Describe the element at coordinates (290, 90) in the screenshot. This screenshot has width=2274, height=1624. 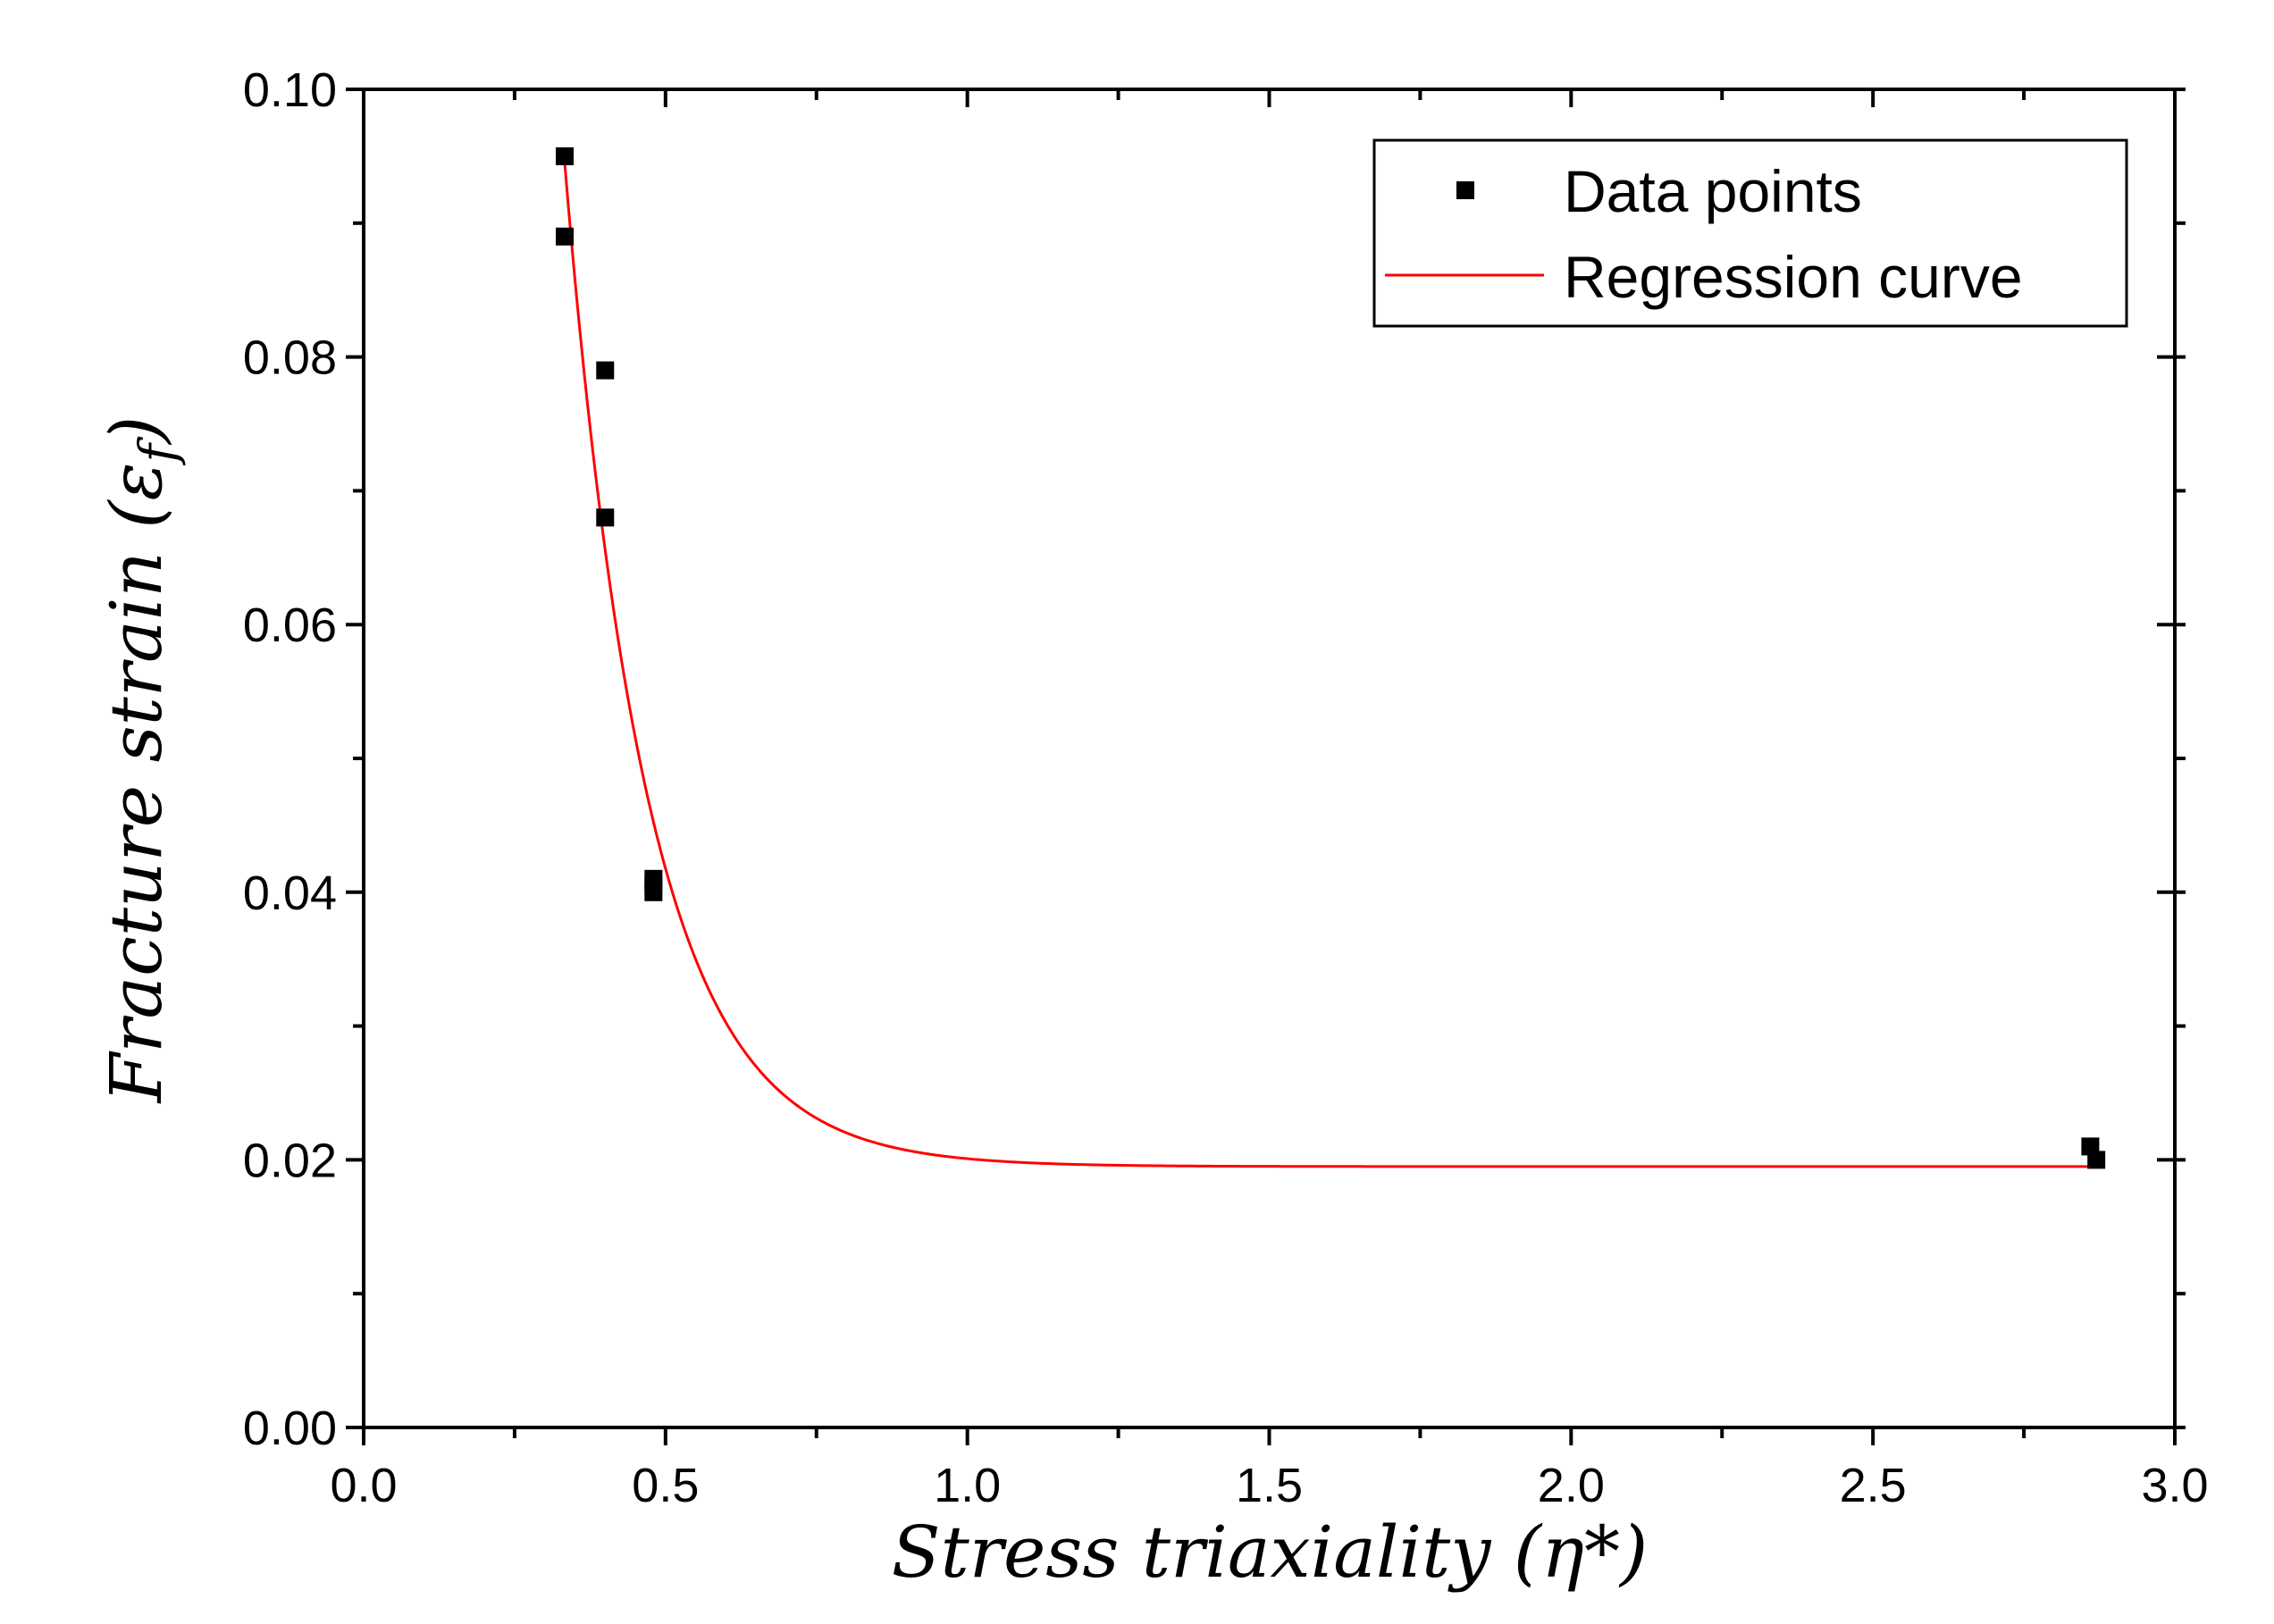
I see `y-tick-label: 0.10` at that location.